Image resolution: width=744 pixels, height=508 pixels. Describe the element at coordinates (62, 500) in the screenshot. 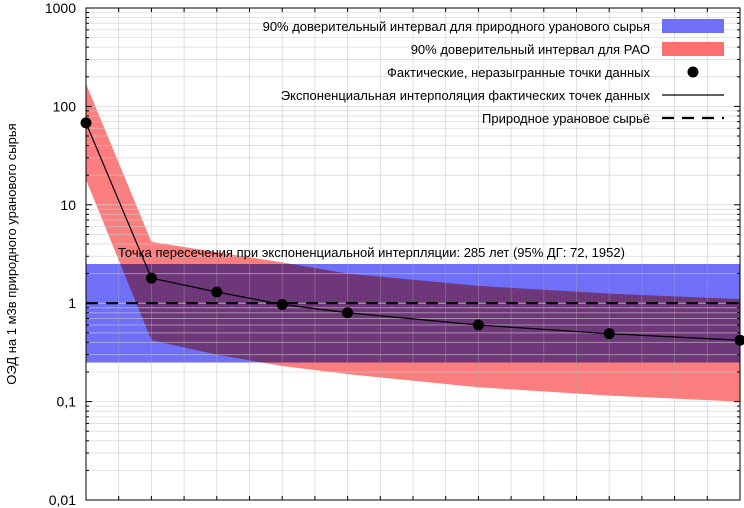

I see `y-tick-label: 0,01` at that location.